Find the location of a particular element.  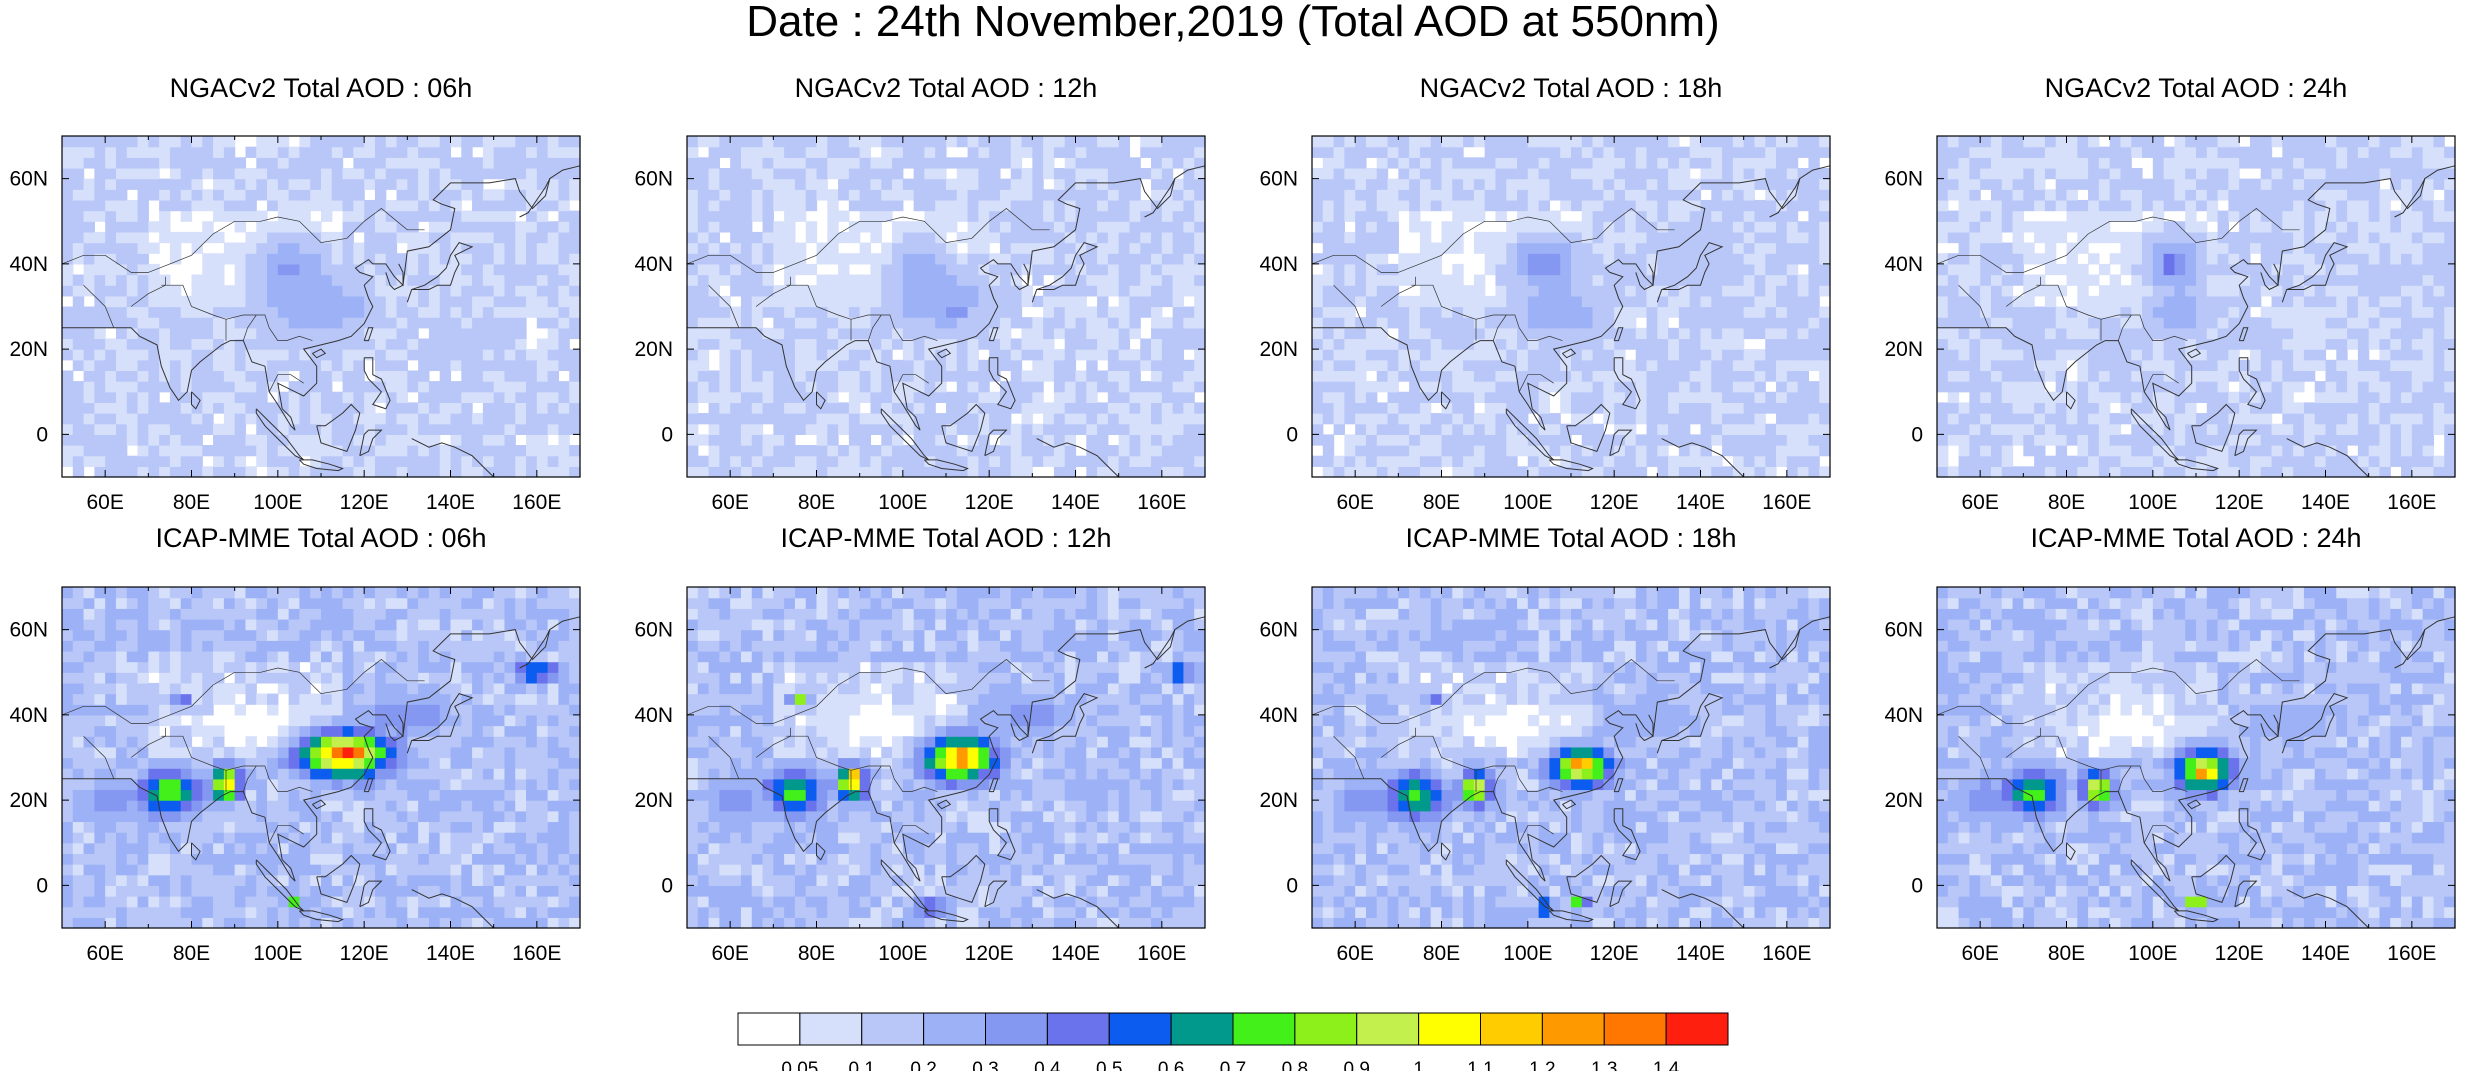

colorbar-label: 0.7 is located at coordinates (1233, 1065).